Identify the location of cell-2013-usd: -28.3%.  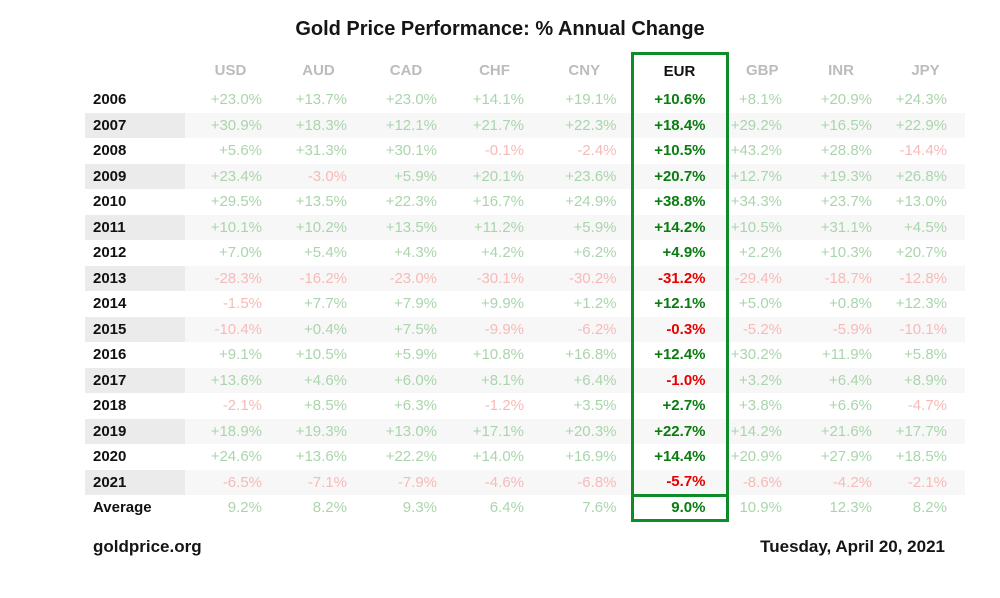
(238, 278).